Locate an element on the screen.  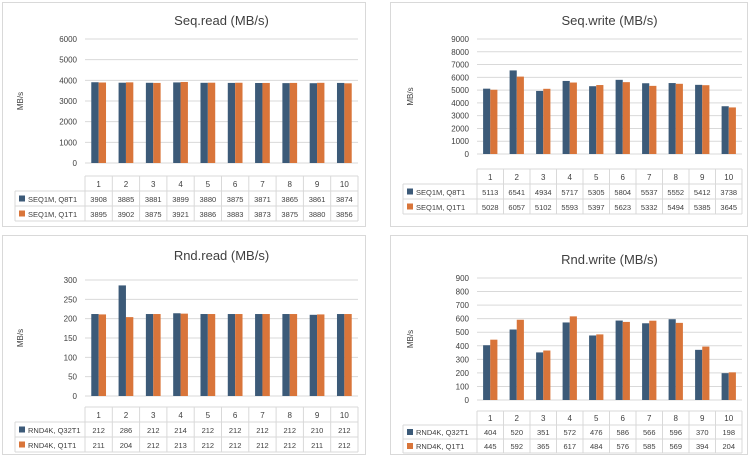
x-tick-label: 4 is located at coordinates (180, 415).